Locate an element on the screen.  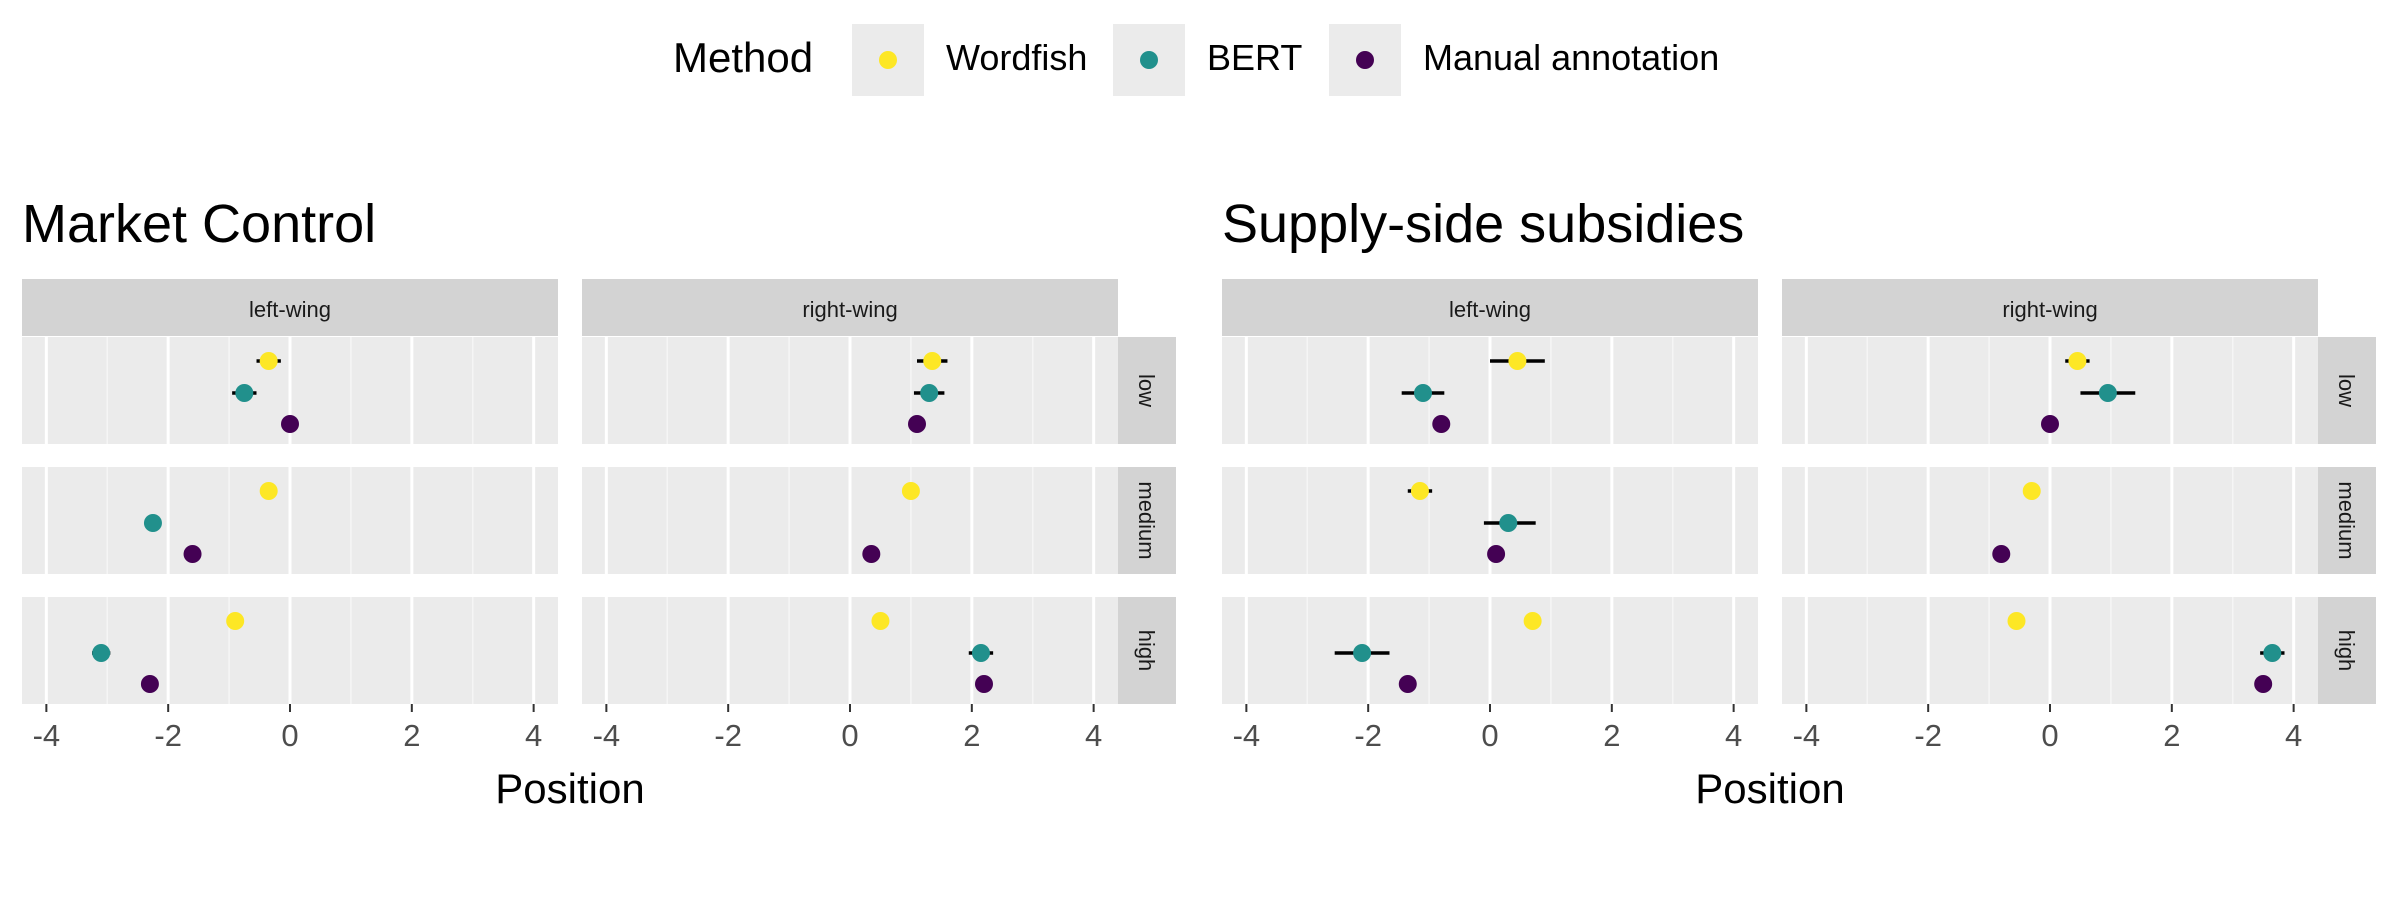
legend-item-wordfish: Wordfish is located at coordinates (969, 60).